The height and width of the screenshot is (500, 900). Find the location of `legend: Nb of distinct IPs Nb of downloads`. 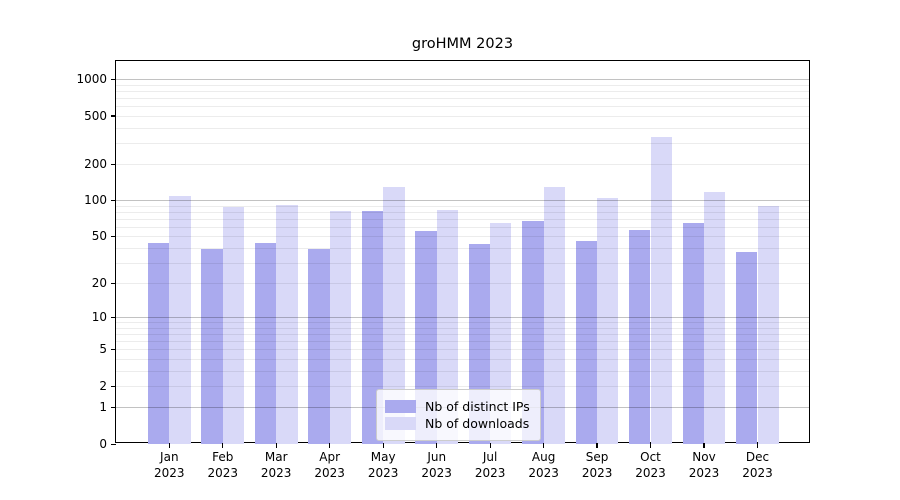

legend: Nb of distinct IPs Nb of downloads is located at coordinates (458, 415).